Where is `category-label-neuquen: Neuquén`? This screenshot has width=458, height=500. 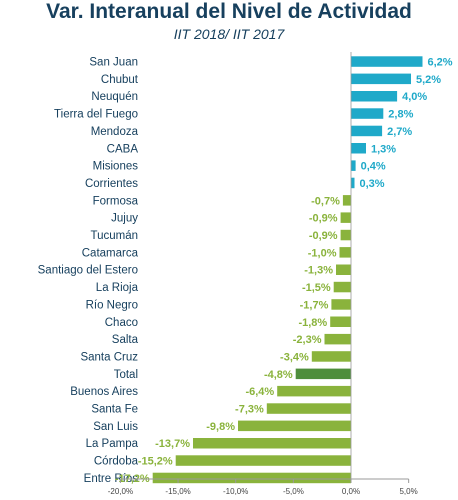
category-label-neuquen: Neuquén is located at coordinates (114, 97).